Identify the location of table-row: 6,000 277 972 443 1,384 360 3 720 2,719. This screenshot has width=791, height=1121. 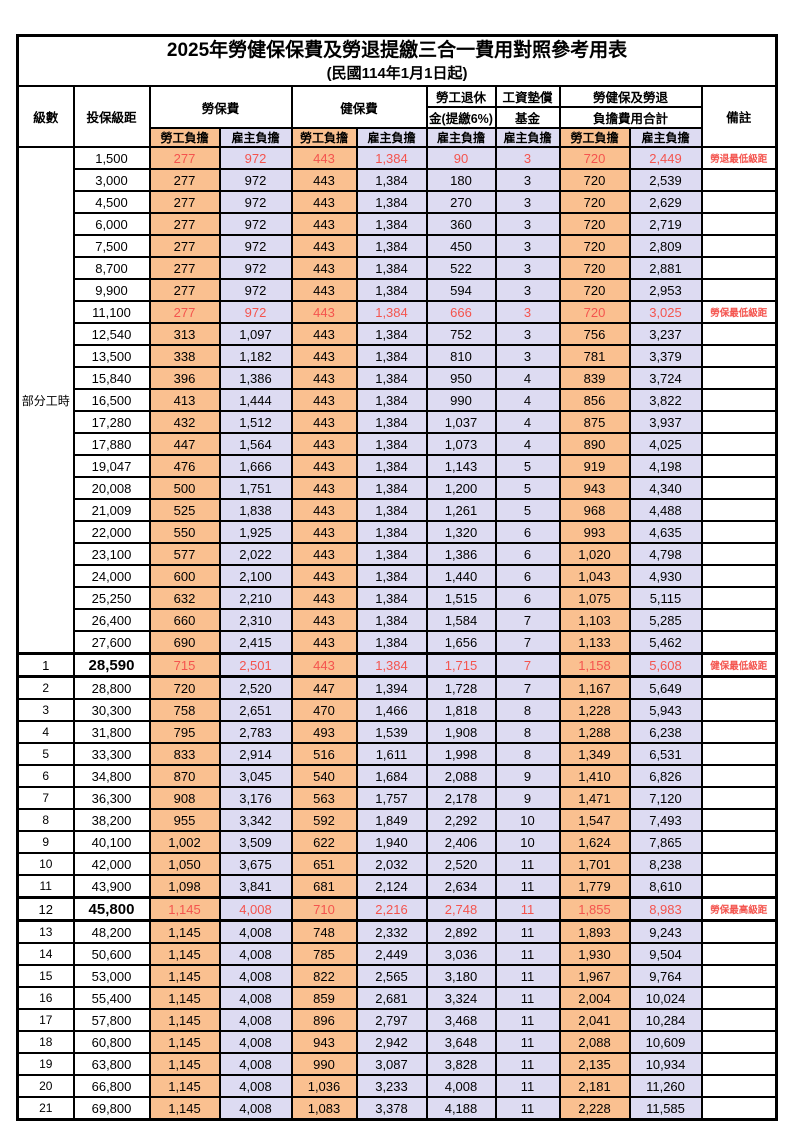
(398, 224).